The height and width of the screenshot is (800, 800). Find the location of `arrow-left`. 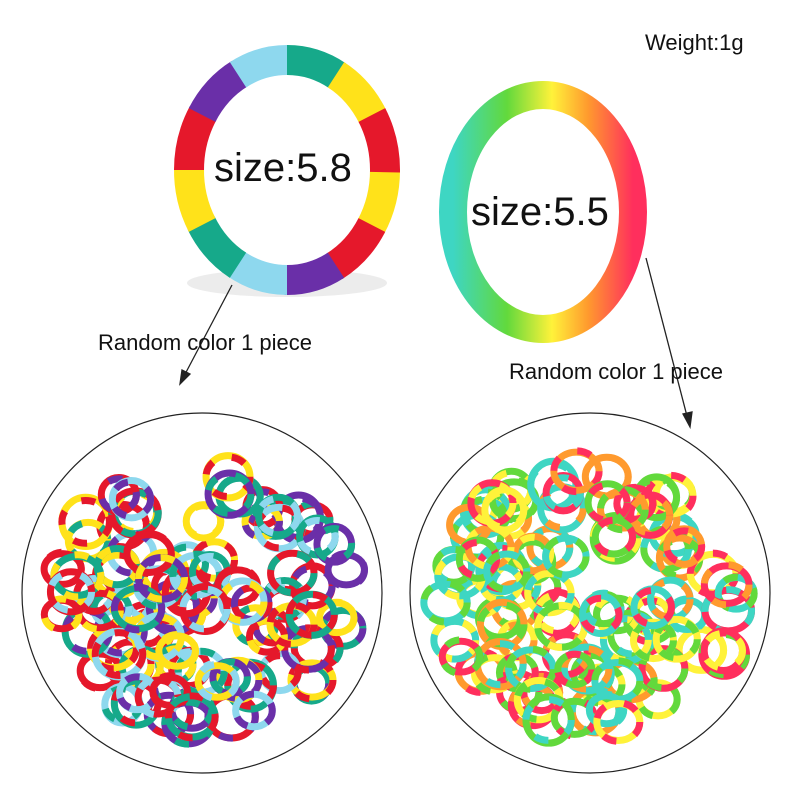

arrow-left is located at coordinates (206, 335).